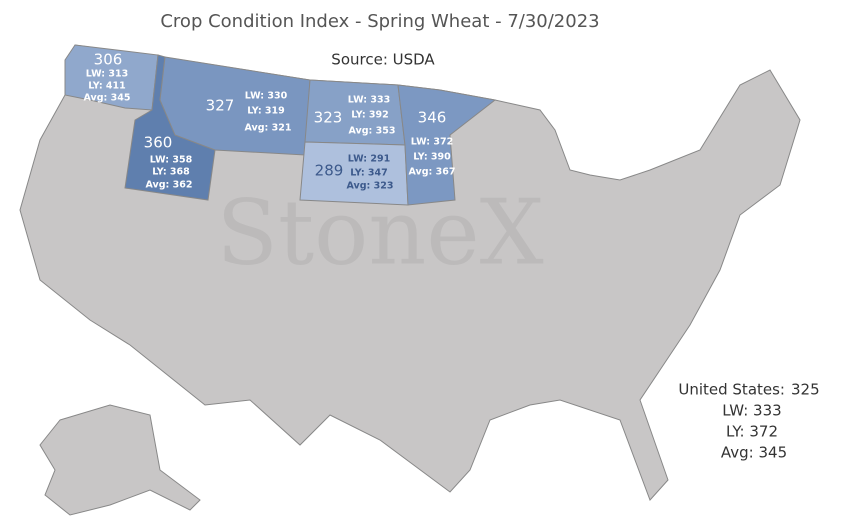  What do you see at coordinates (329, 171) in the screenshot?
I see `state-value: 289` at bounding box center [329, 171].